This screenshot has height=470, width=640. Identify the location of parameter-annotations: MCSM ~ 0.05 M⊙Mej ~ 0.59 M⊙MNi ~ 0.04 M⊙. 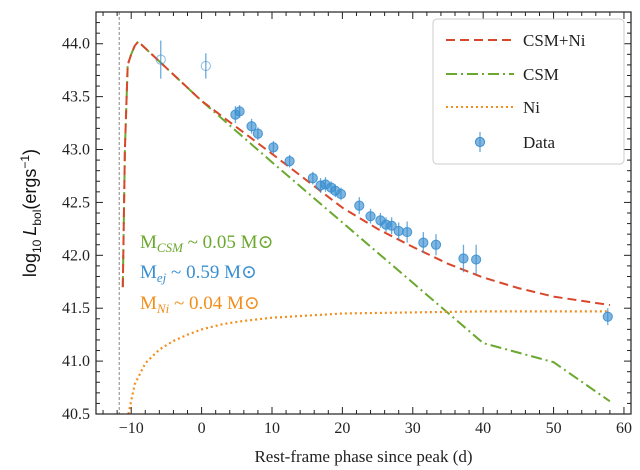
(207, 274).